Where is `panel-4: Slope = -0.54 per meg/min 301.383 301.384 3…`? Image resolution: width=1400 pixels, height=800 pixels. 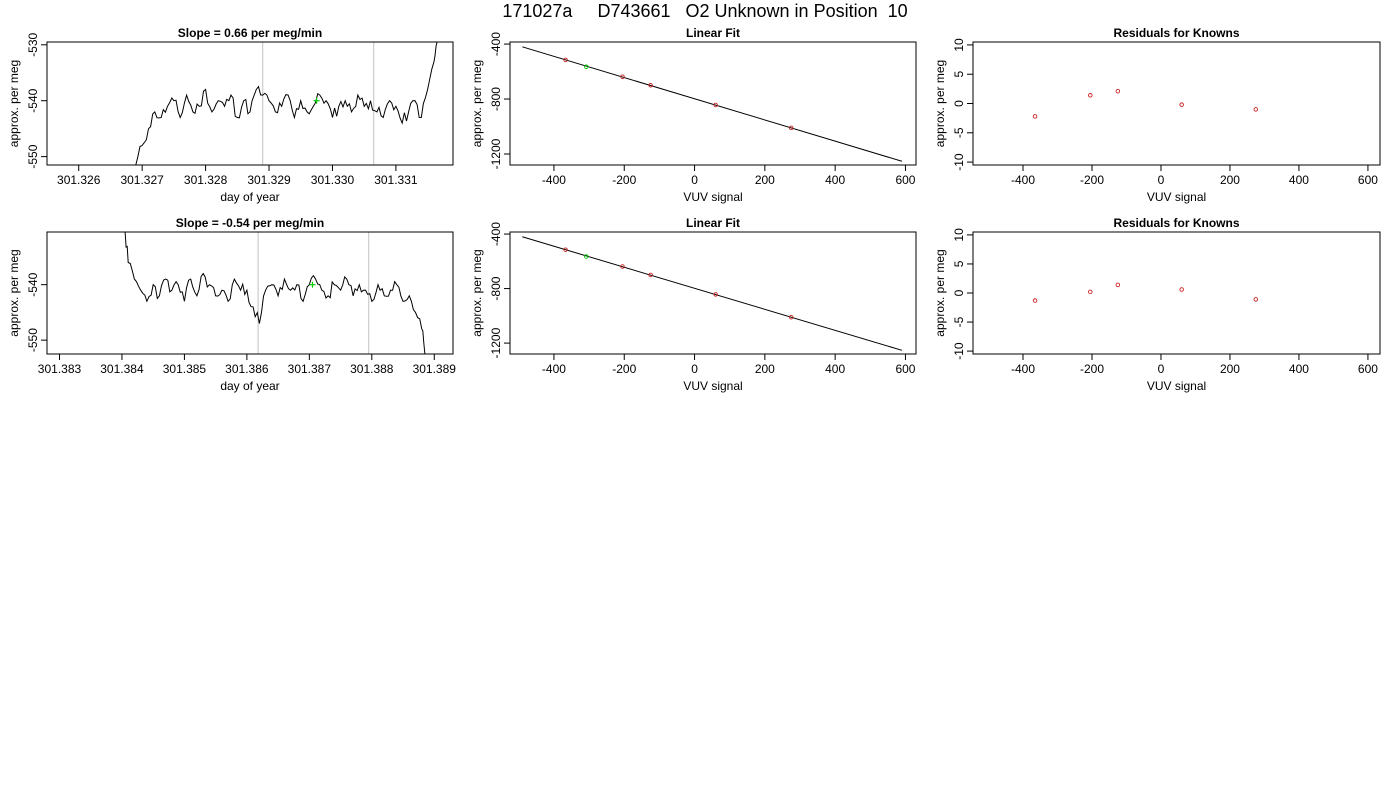 panel-4: Slope = -0.54 per meg/min 301.383 301.384 3… is located at coordinates (231, 304).